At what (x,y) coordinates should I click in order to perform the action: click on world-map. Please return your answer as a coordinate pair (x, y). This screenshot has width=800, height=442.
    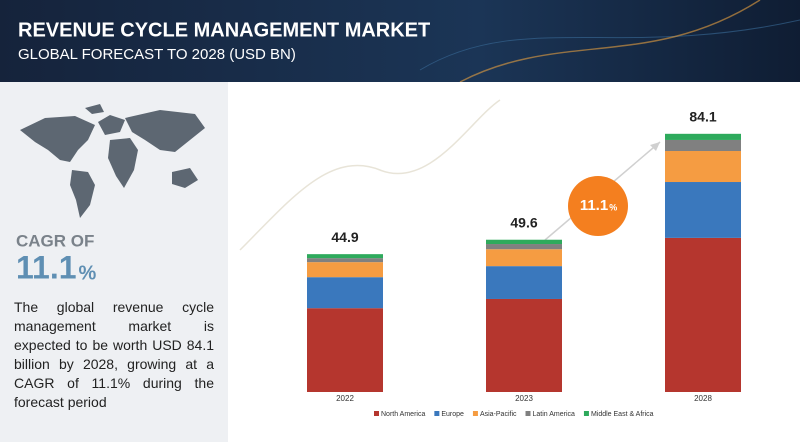
    Looking at the image, I should click on (112, 161).